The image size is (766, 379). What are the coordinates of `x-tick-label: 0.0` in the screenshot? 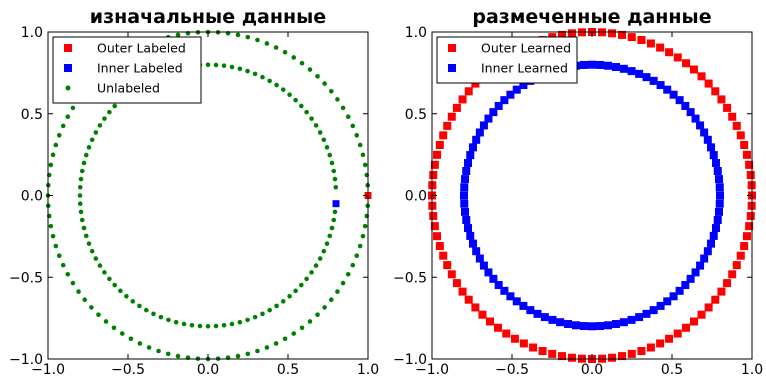 It's located at (592, 370).